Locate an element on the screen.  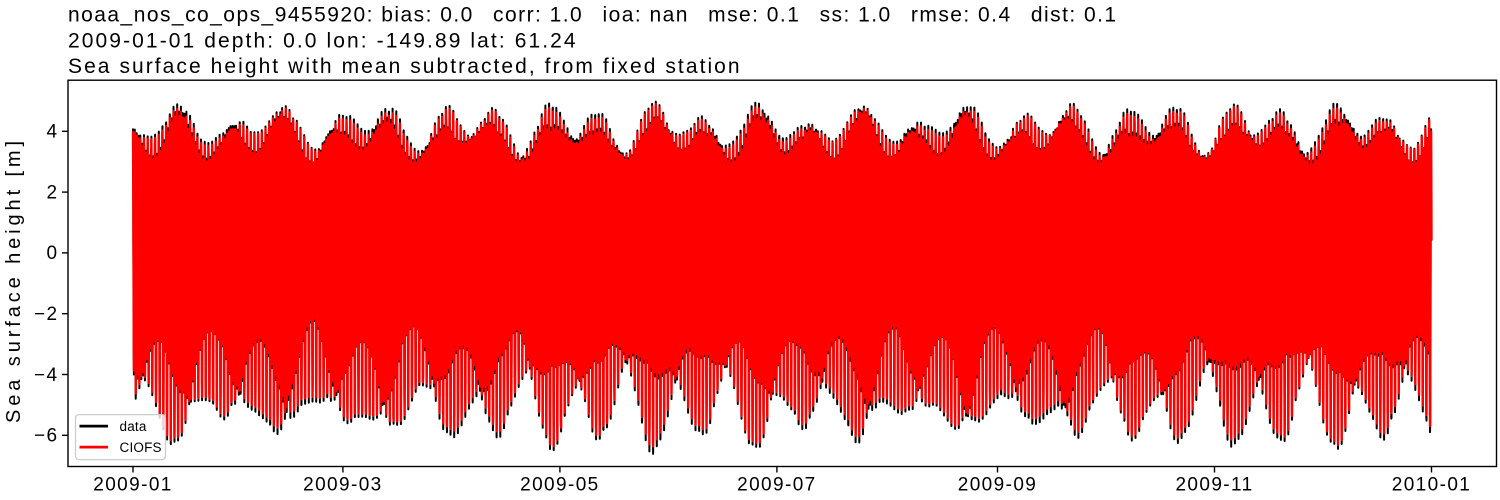
svg-text: −2 is located at coordinates (46, 314).